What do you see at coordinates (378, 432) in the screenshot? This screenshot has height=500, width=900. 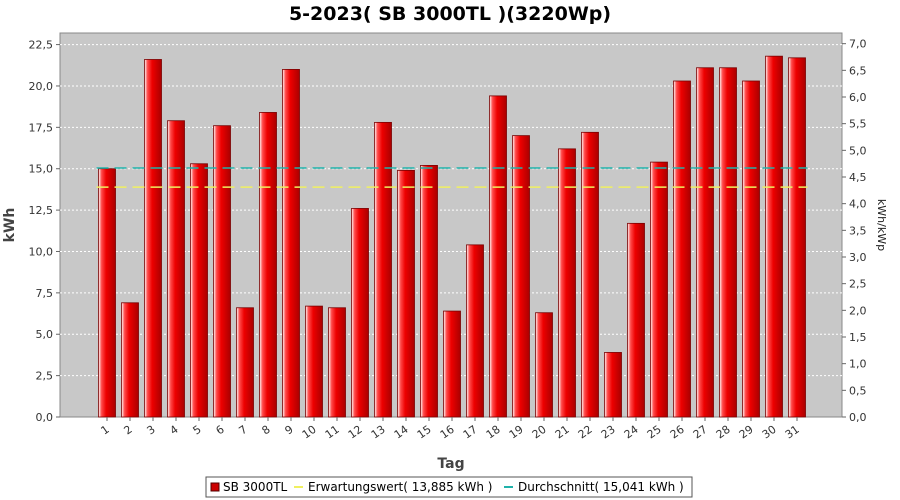 I see `x-tick-label: 13` at bounding box center [378, 432].